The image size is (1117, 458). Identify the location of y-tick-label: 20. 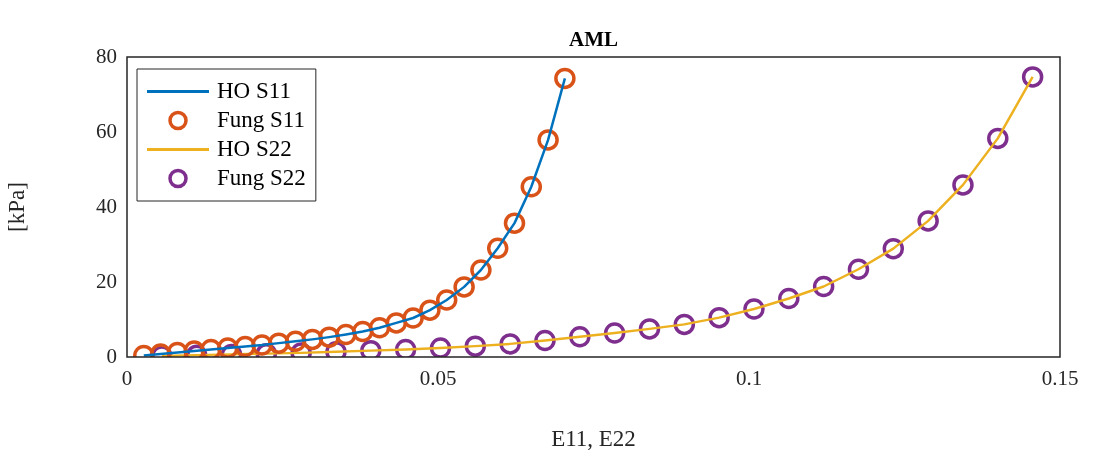
(106, 280).